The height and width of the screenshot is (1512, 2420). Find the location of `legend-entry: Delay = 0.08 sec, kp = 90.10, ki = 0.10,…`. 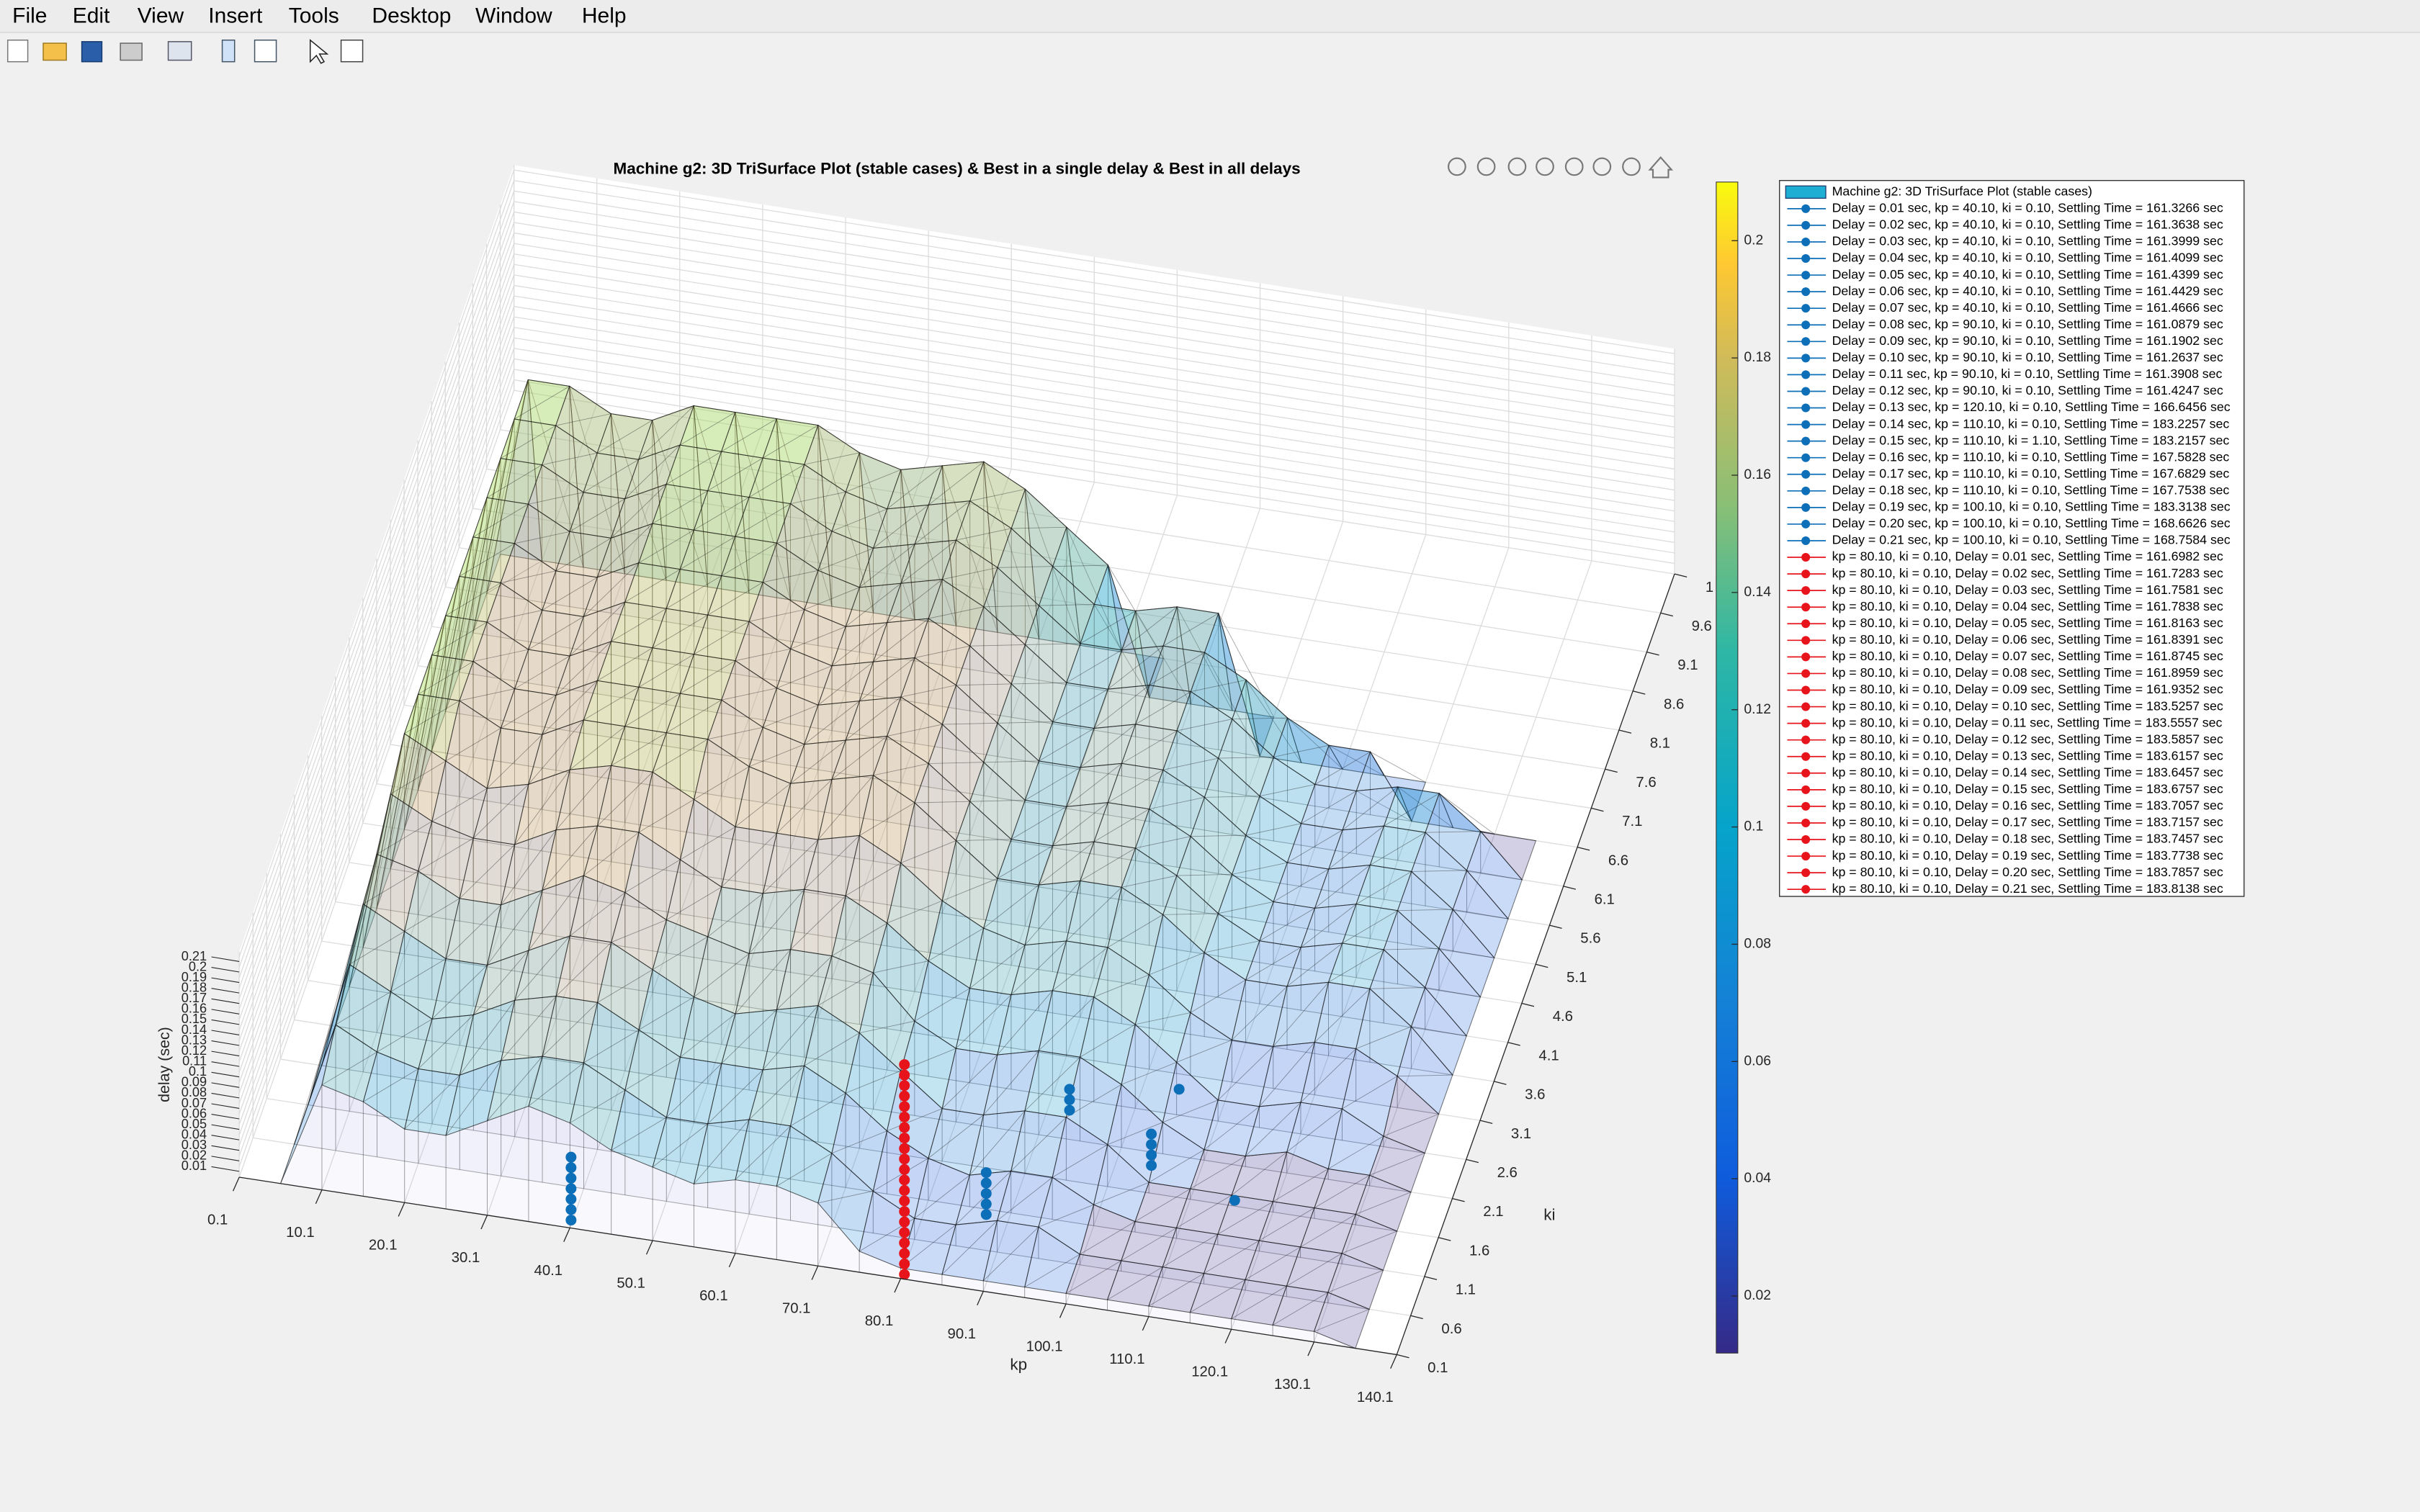

legend-entry: Delay = 0.08 sec, kp = 90.10, ki = 0.10,… is located at coordinates (2027, 324).